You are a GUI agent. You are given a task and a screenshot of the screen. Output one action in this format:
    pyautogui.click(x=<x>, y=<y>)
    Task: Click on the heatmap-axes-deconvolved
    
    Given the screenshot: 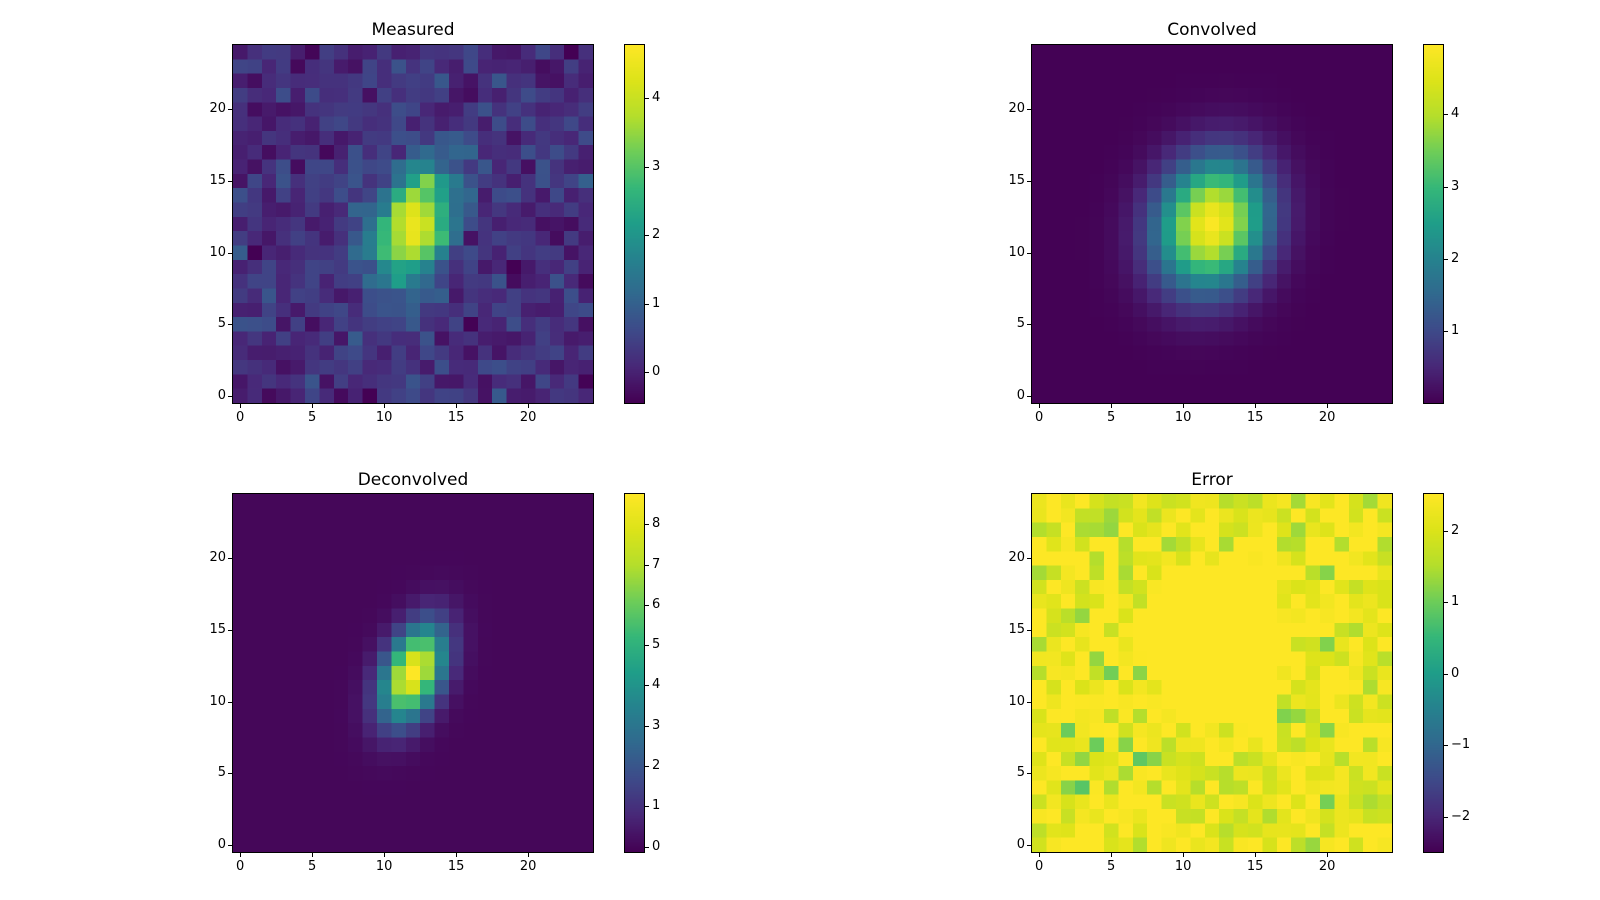 What is the action you would take?
    pyautogui.click(x=413, y=673)
    